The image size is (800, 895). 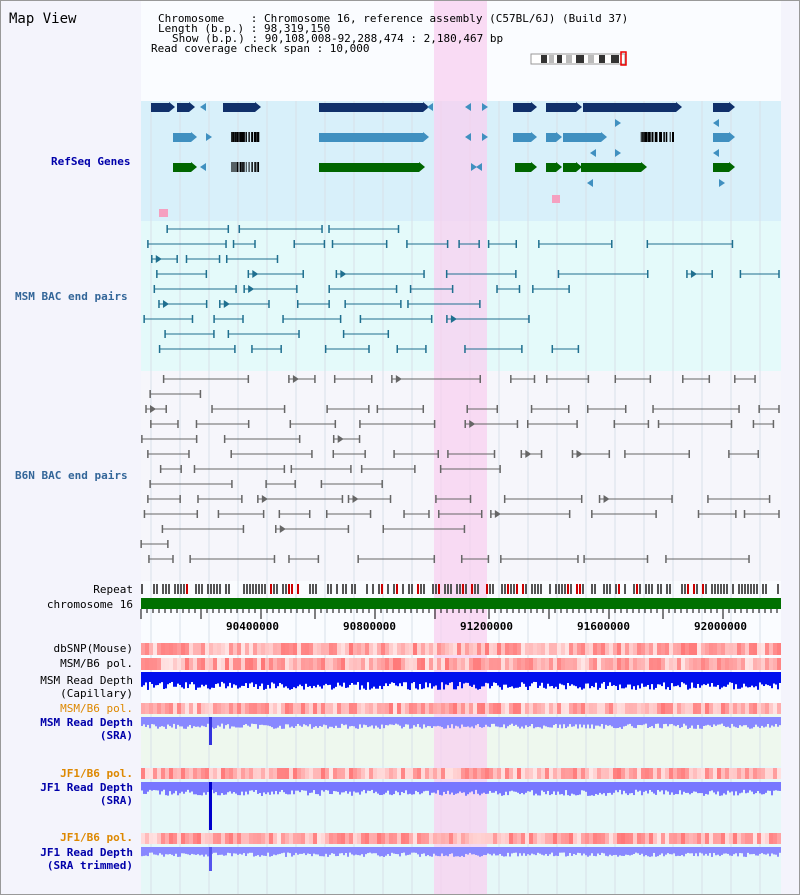 I want to click on b6n-bac-label: B6N BAC end pairs, so click(x=71, y=475).